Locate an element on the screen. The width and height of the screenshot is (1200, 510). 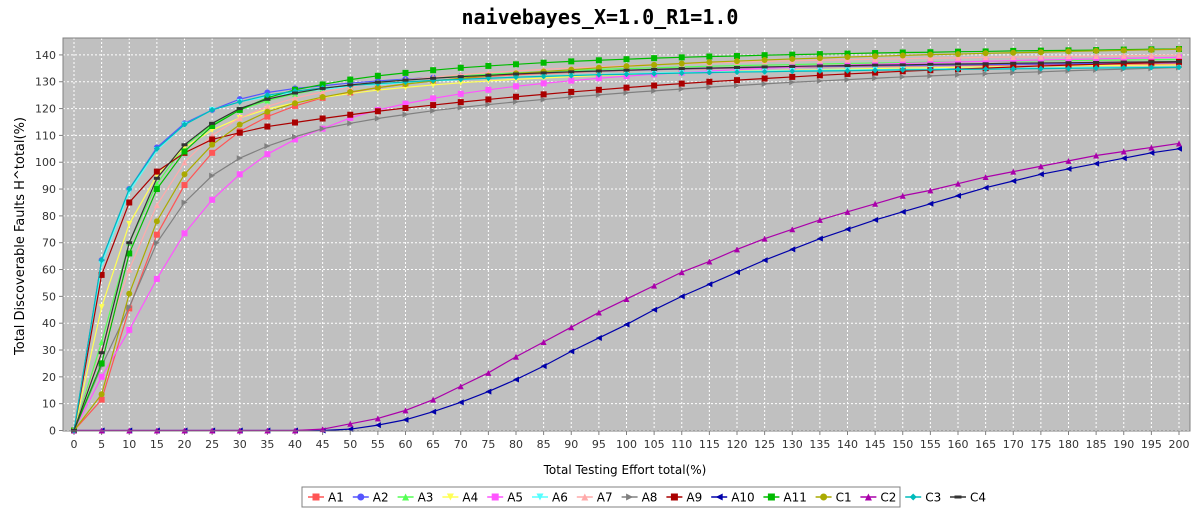
x-tick-label: 120 is located at coordinates (737, 444).